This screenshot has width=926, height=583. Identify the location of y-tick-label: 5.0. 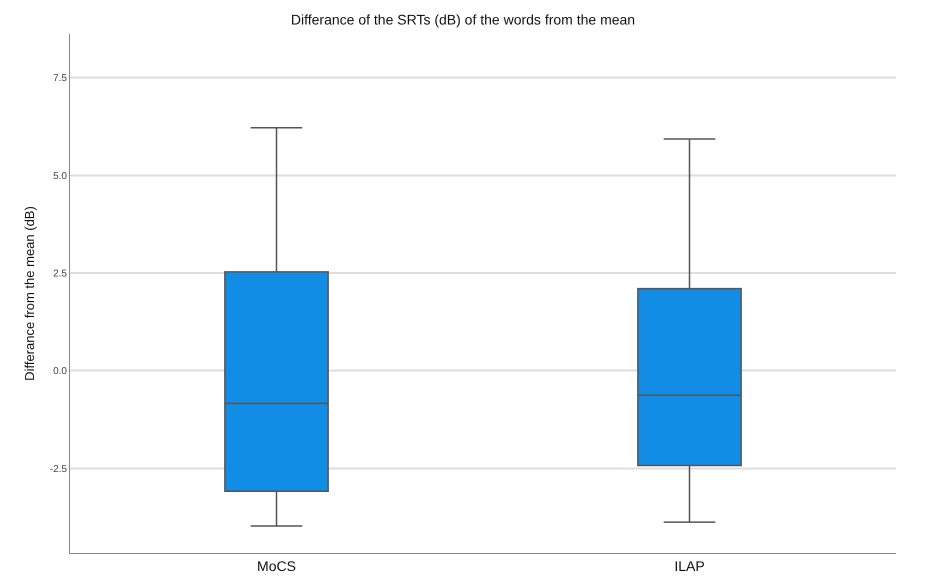
(60, 176).